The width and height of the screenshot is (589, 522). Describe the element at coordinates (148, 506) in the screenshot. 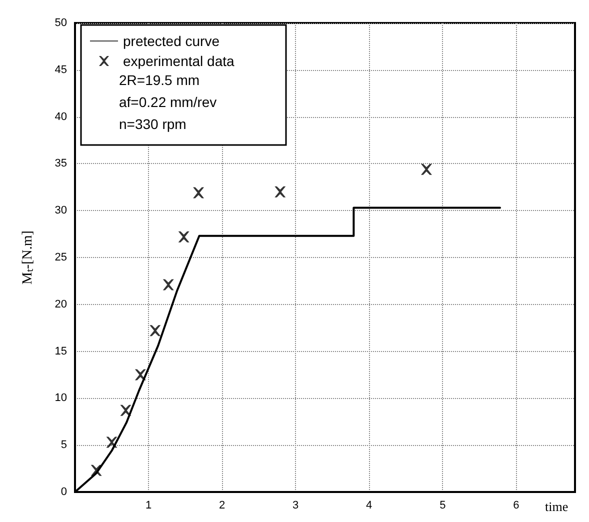

I see `x-tick-label: 1` at that location.